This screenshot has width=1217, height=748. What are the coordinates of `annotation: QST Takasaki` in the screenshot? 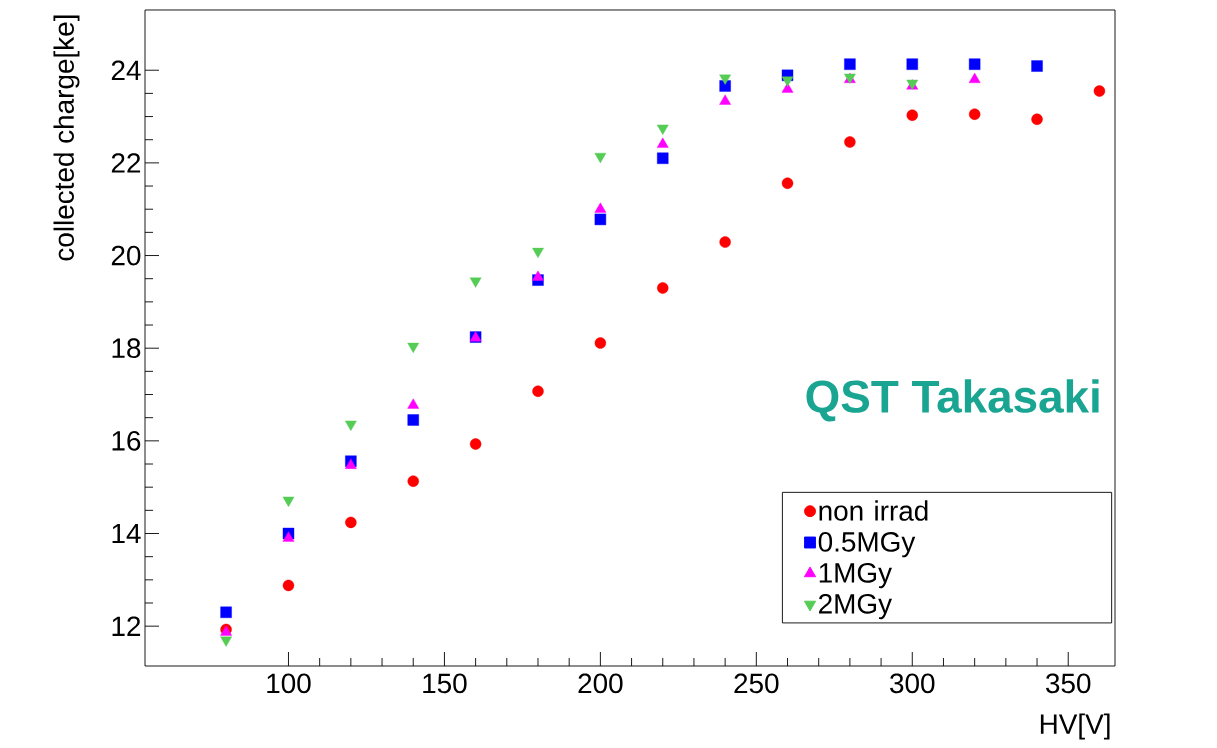 It's located at (952, 400).